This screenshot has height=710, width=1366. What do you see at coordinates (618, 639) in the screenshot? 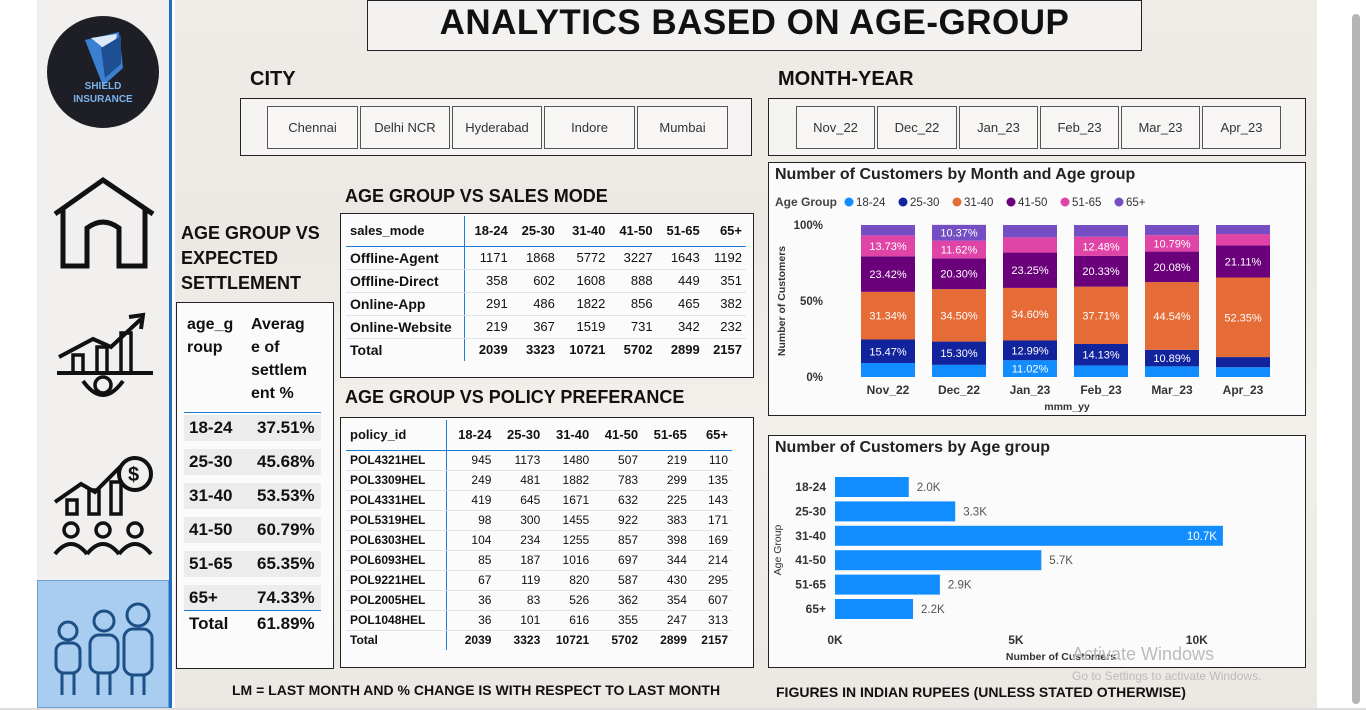
I see `total-cell: 5702` at bounding box center [618, 639].